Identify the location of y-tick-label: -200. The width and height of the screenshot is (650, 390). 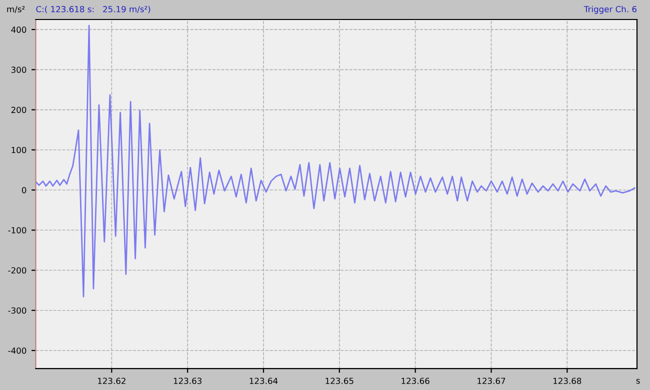
(17, 270).